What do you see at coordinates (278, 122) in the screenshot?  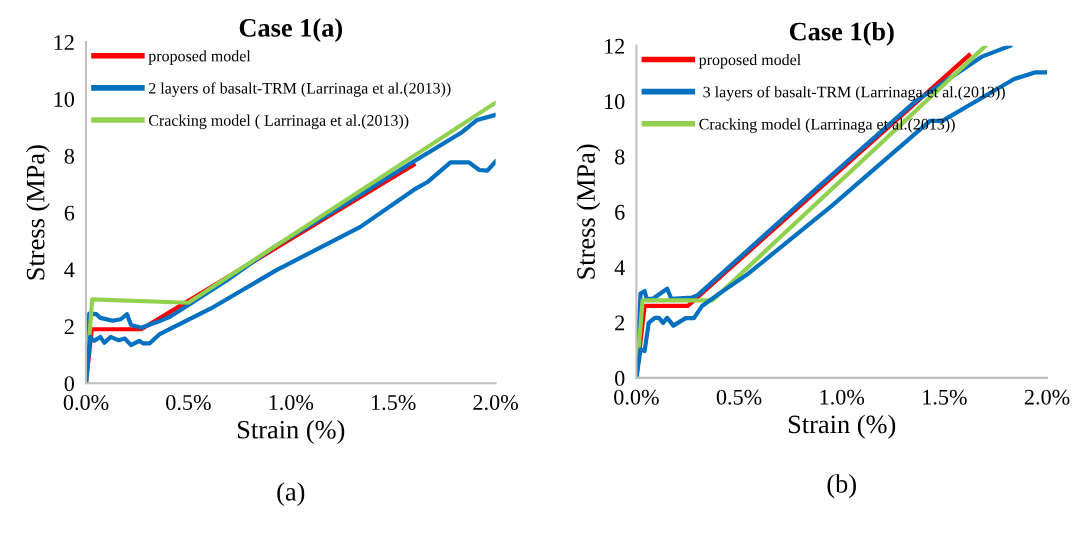 I see `legend-label: Cracking model ( Larrinaga et al.(2013))` at bounding box center [278, 122].